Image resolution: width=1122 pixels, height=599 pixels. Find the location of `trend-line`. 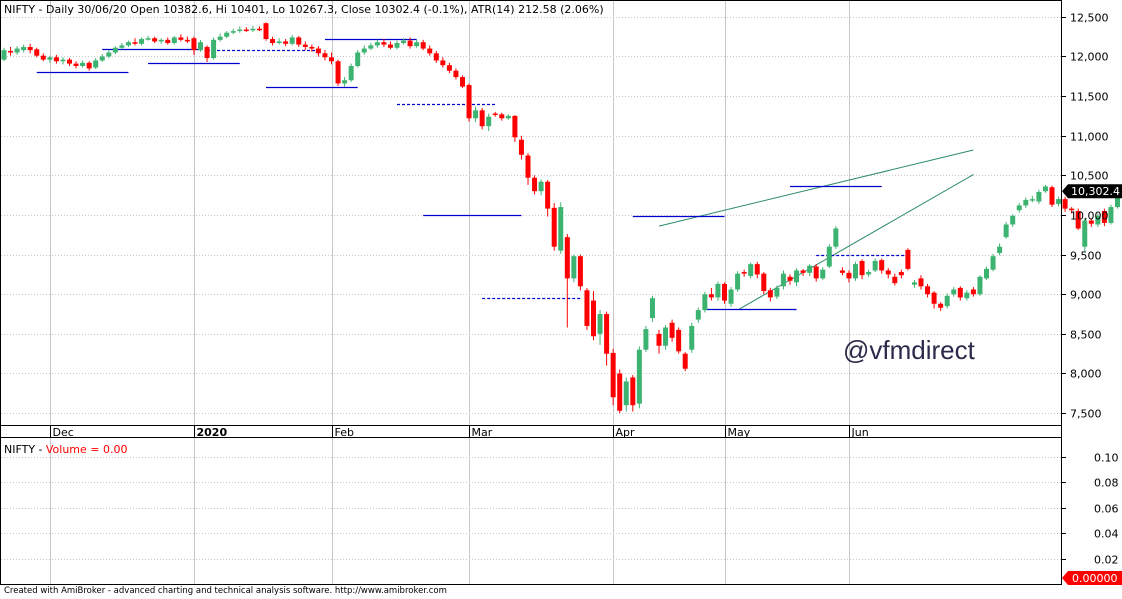

trend-line is located at coordinates (855, 242).